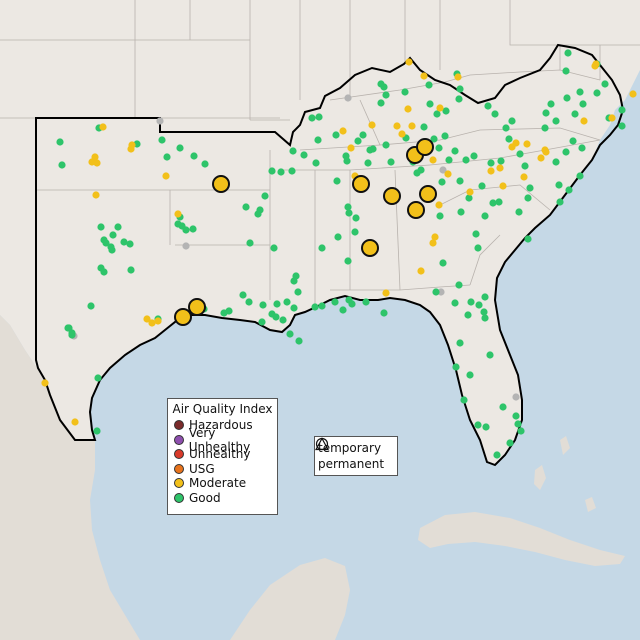 This screenshot has width=640, height=640. What do you see at coordinates (221, 425) in the screenshot?
I see `legend-label: Hazardous` at bounding box center [221, 425].